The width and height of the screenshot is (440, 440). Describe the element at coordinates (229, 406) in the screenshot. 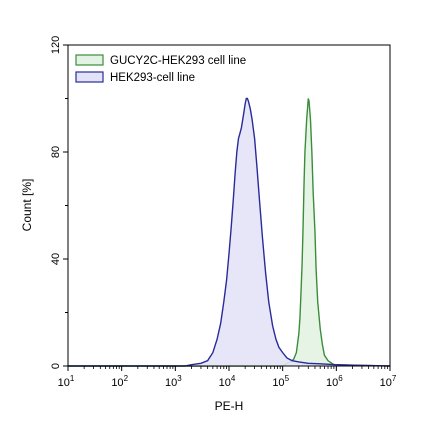

I see `x-axis-label: PE-H` at that location.